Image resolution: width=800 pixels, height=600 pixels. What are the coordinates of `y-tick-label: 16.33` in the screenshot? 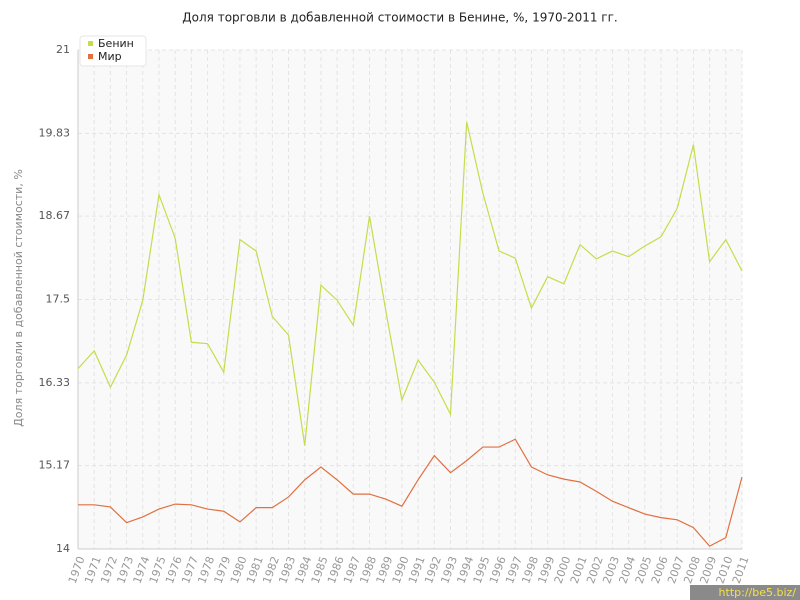 It's located at (55, 382).